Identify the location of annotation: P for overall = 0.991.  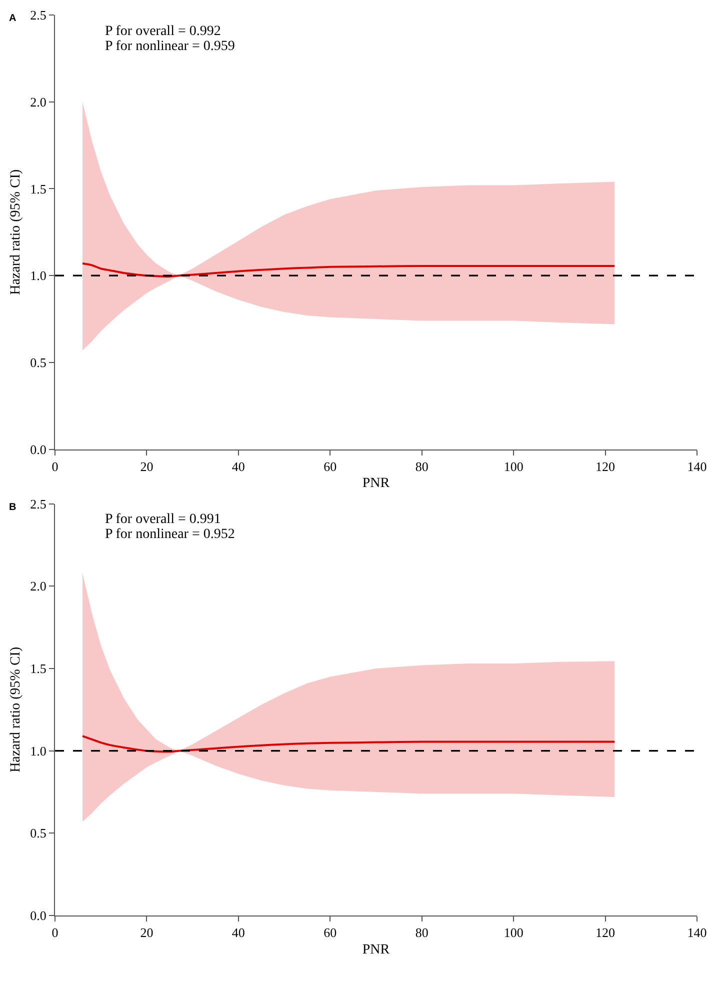
(163, 519).